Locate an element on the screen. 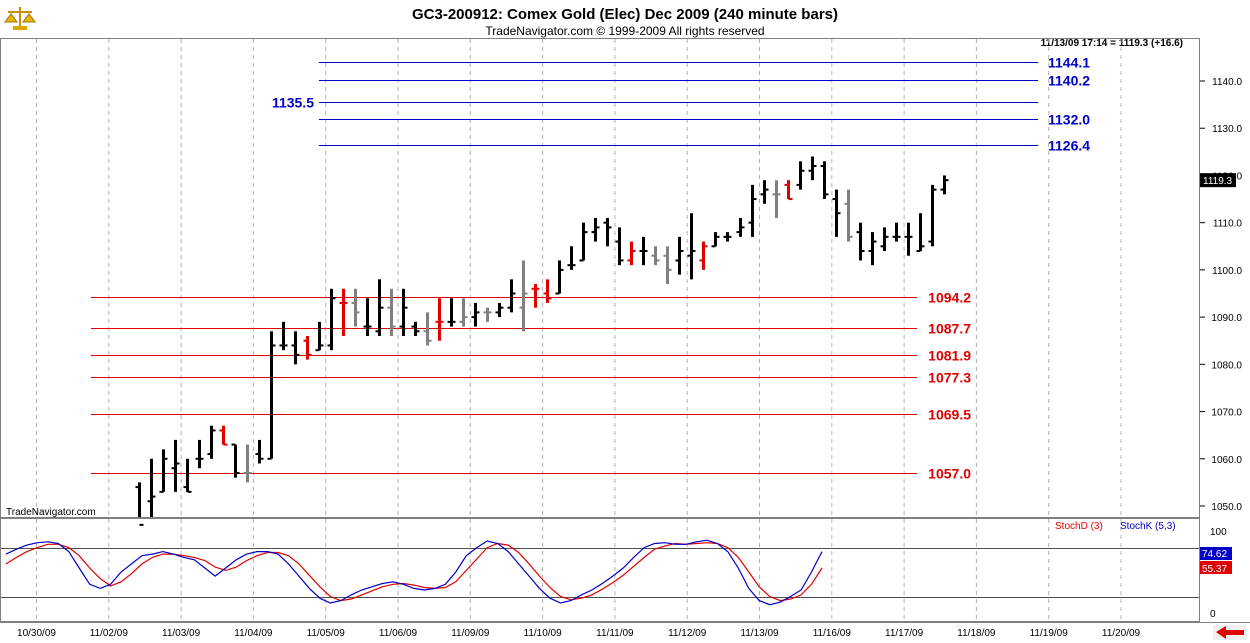 Image resolution: width=1250 pixels, height=643 pixels. date-label: 11/06/09 is located at coordinates (398, 633).